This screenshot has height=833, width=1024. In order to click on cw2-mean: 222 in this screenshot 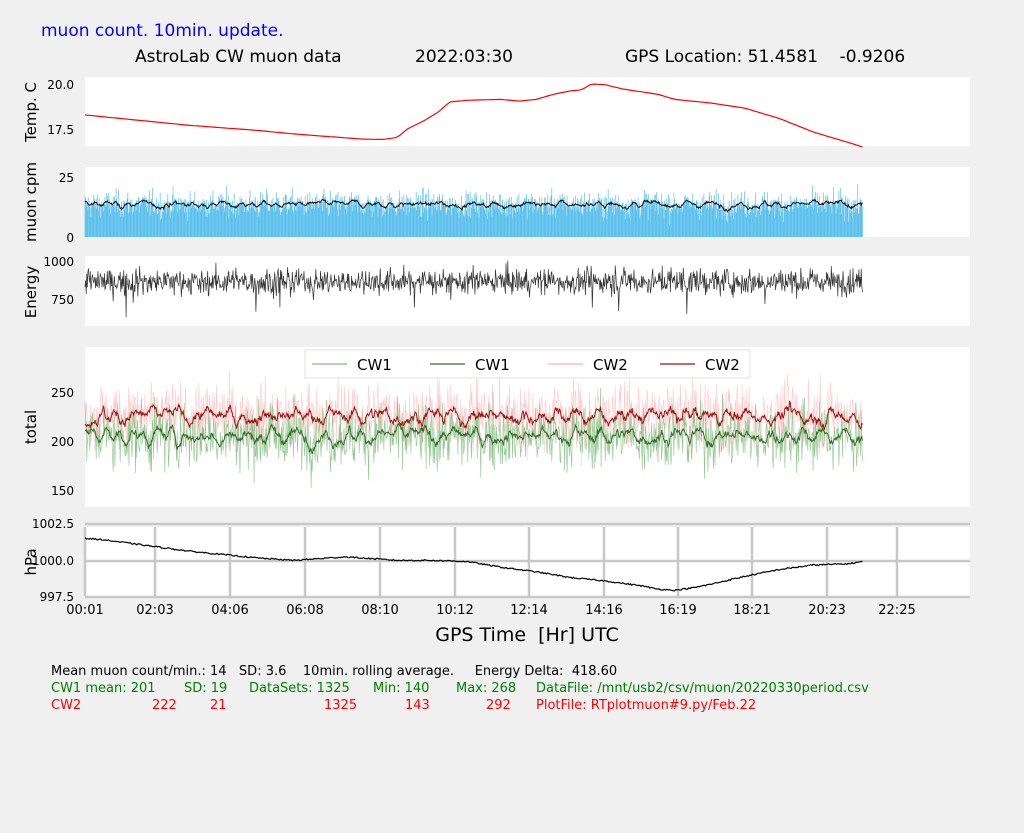, I will do `click(164, 705)`.